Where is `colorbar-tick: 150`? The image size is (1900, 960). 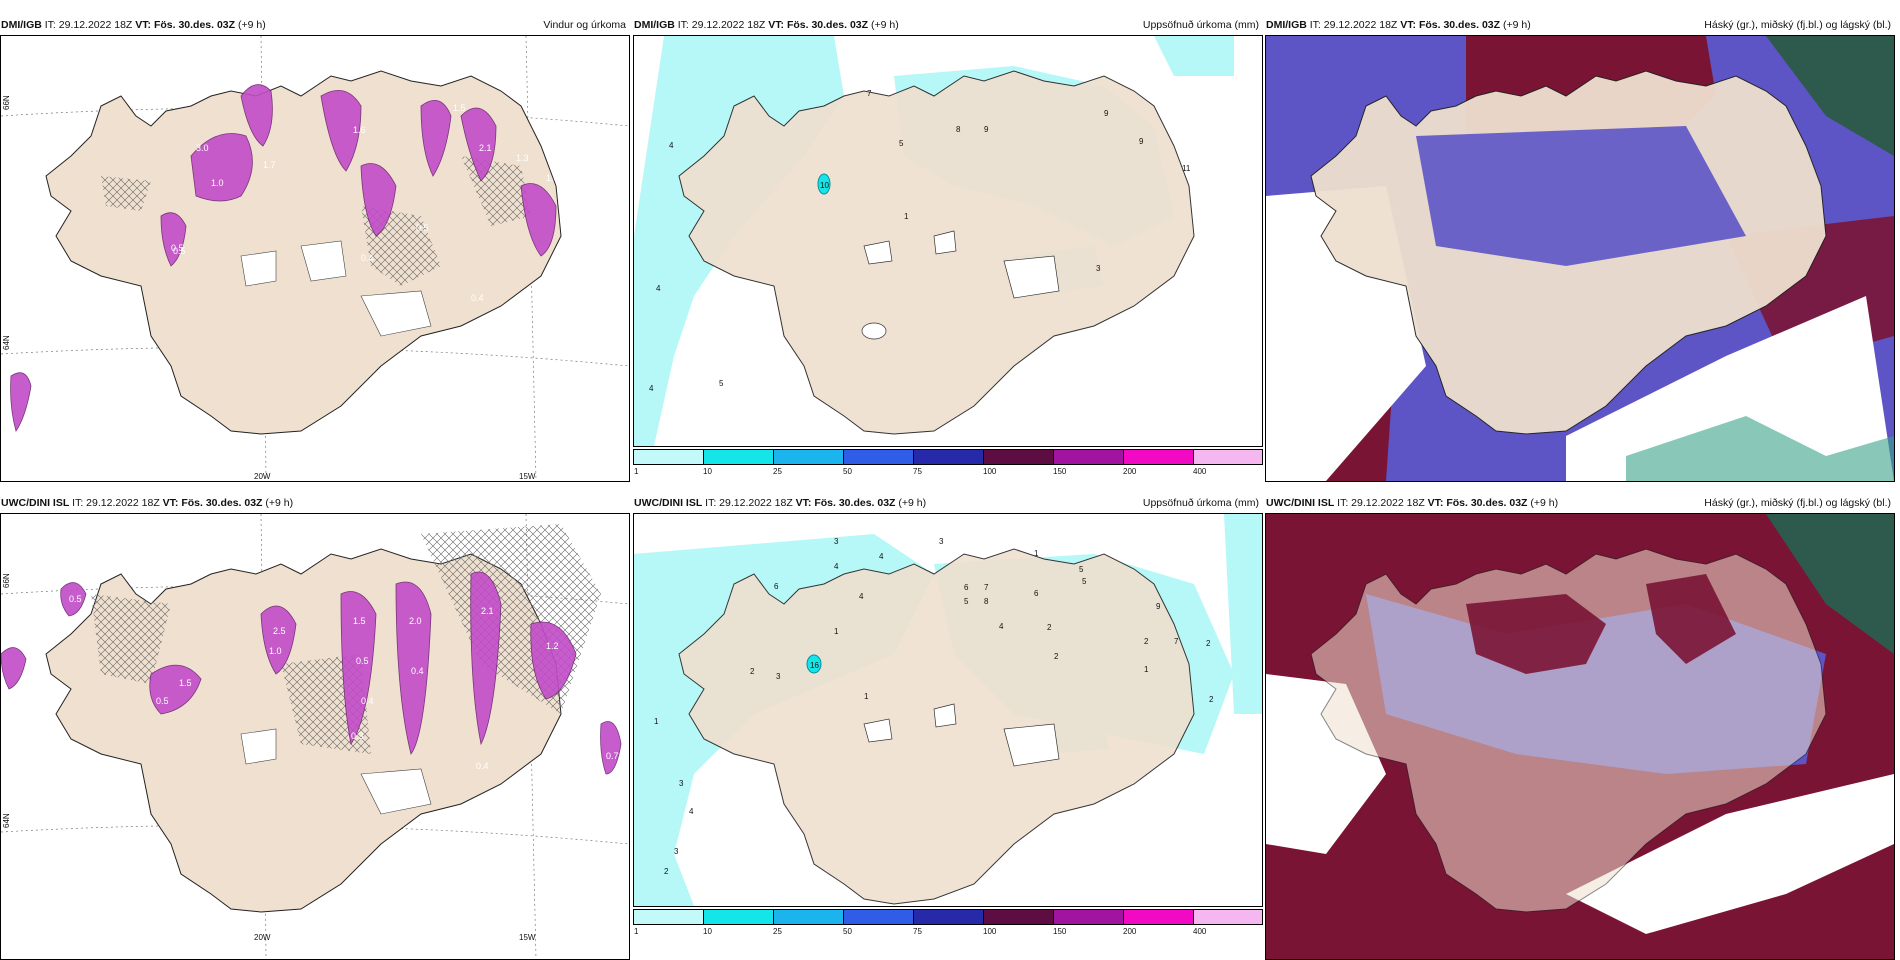 colorbar-tick: 150 is located at coordinates (1060, 471).